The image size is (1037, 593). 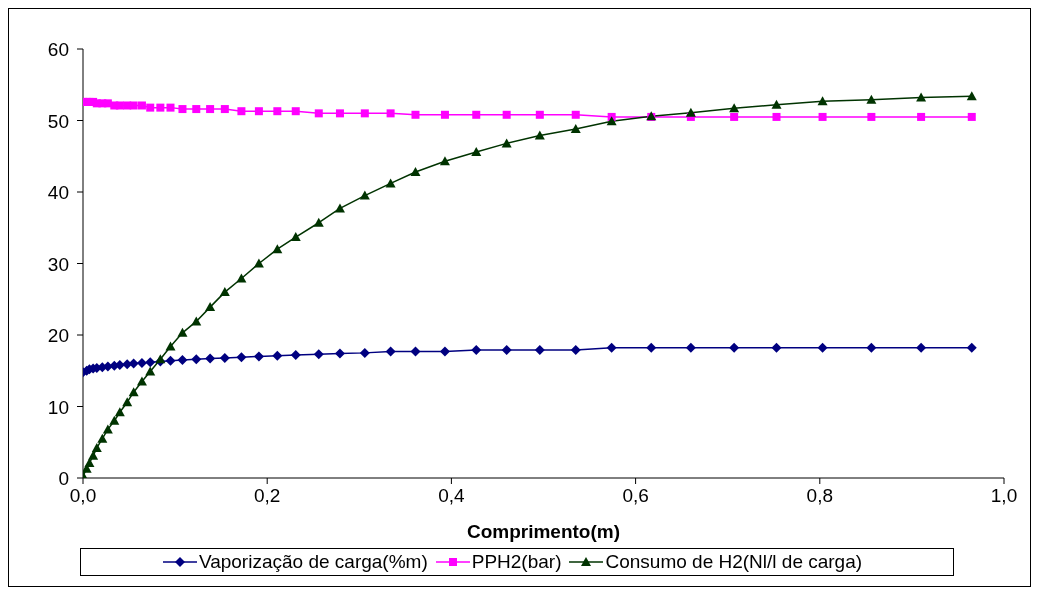 I want to click on y-tick-label: 30, so click(x=58, y=264).